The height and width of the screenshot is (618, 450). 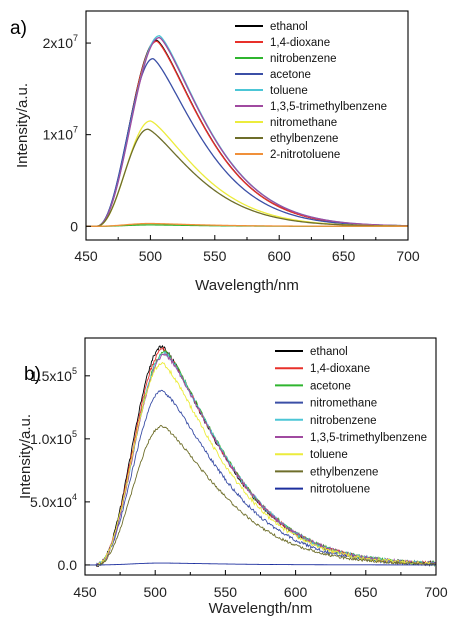 What do you see at coordinates (340, 490) in the screenshot?
I see `legend-label: nitrotoluene` at bounding box center [340, 490].